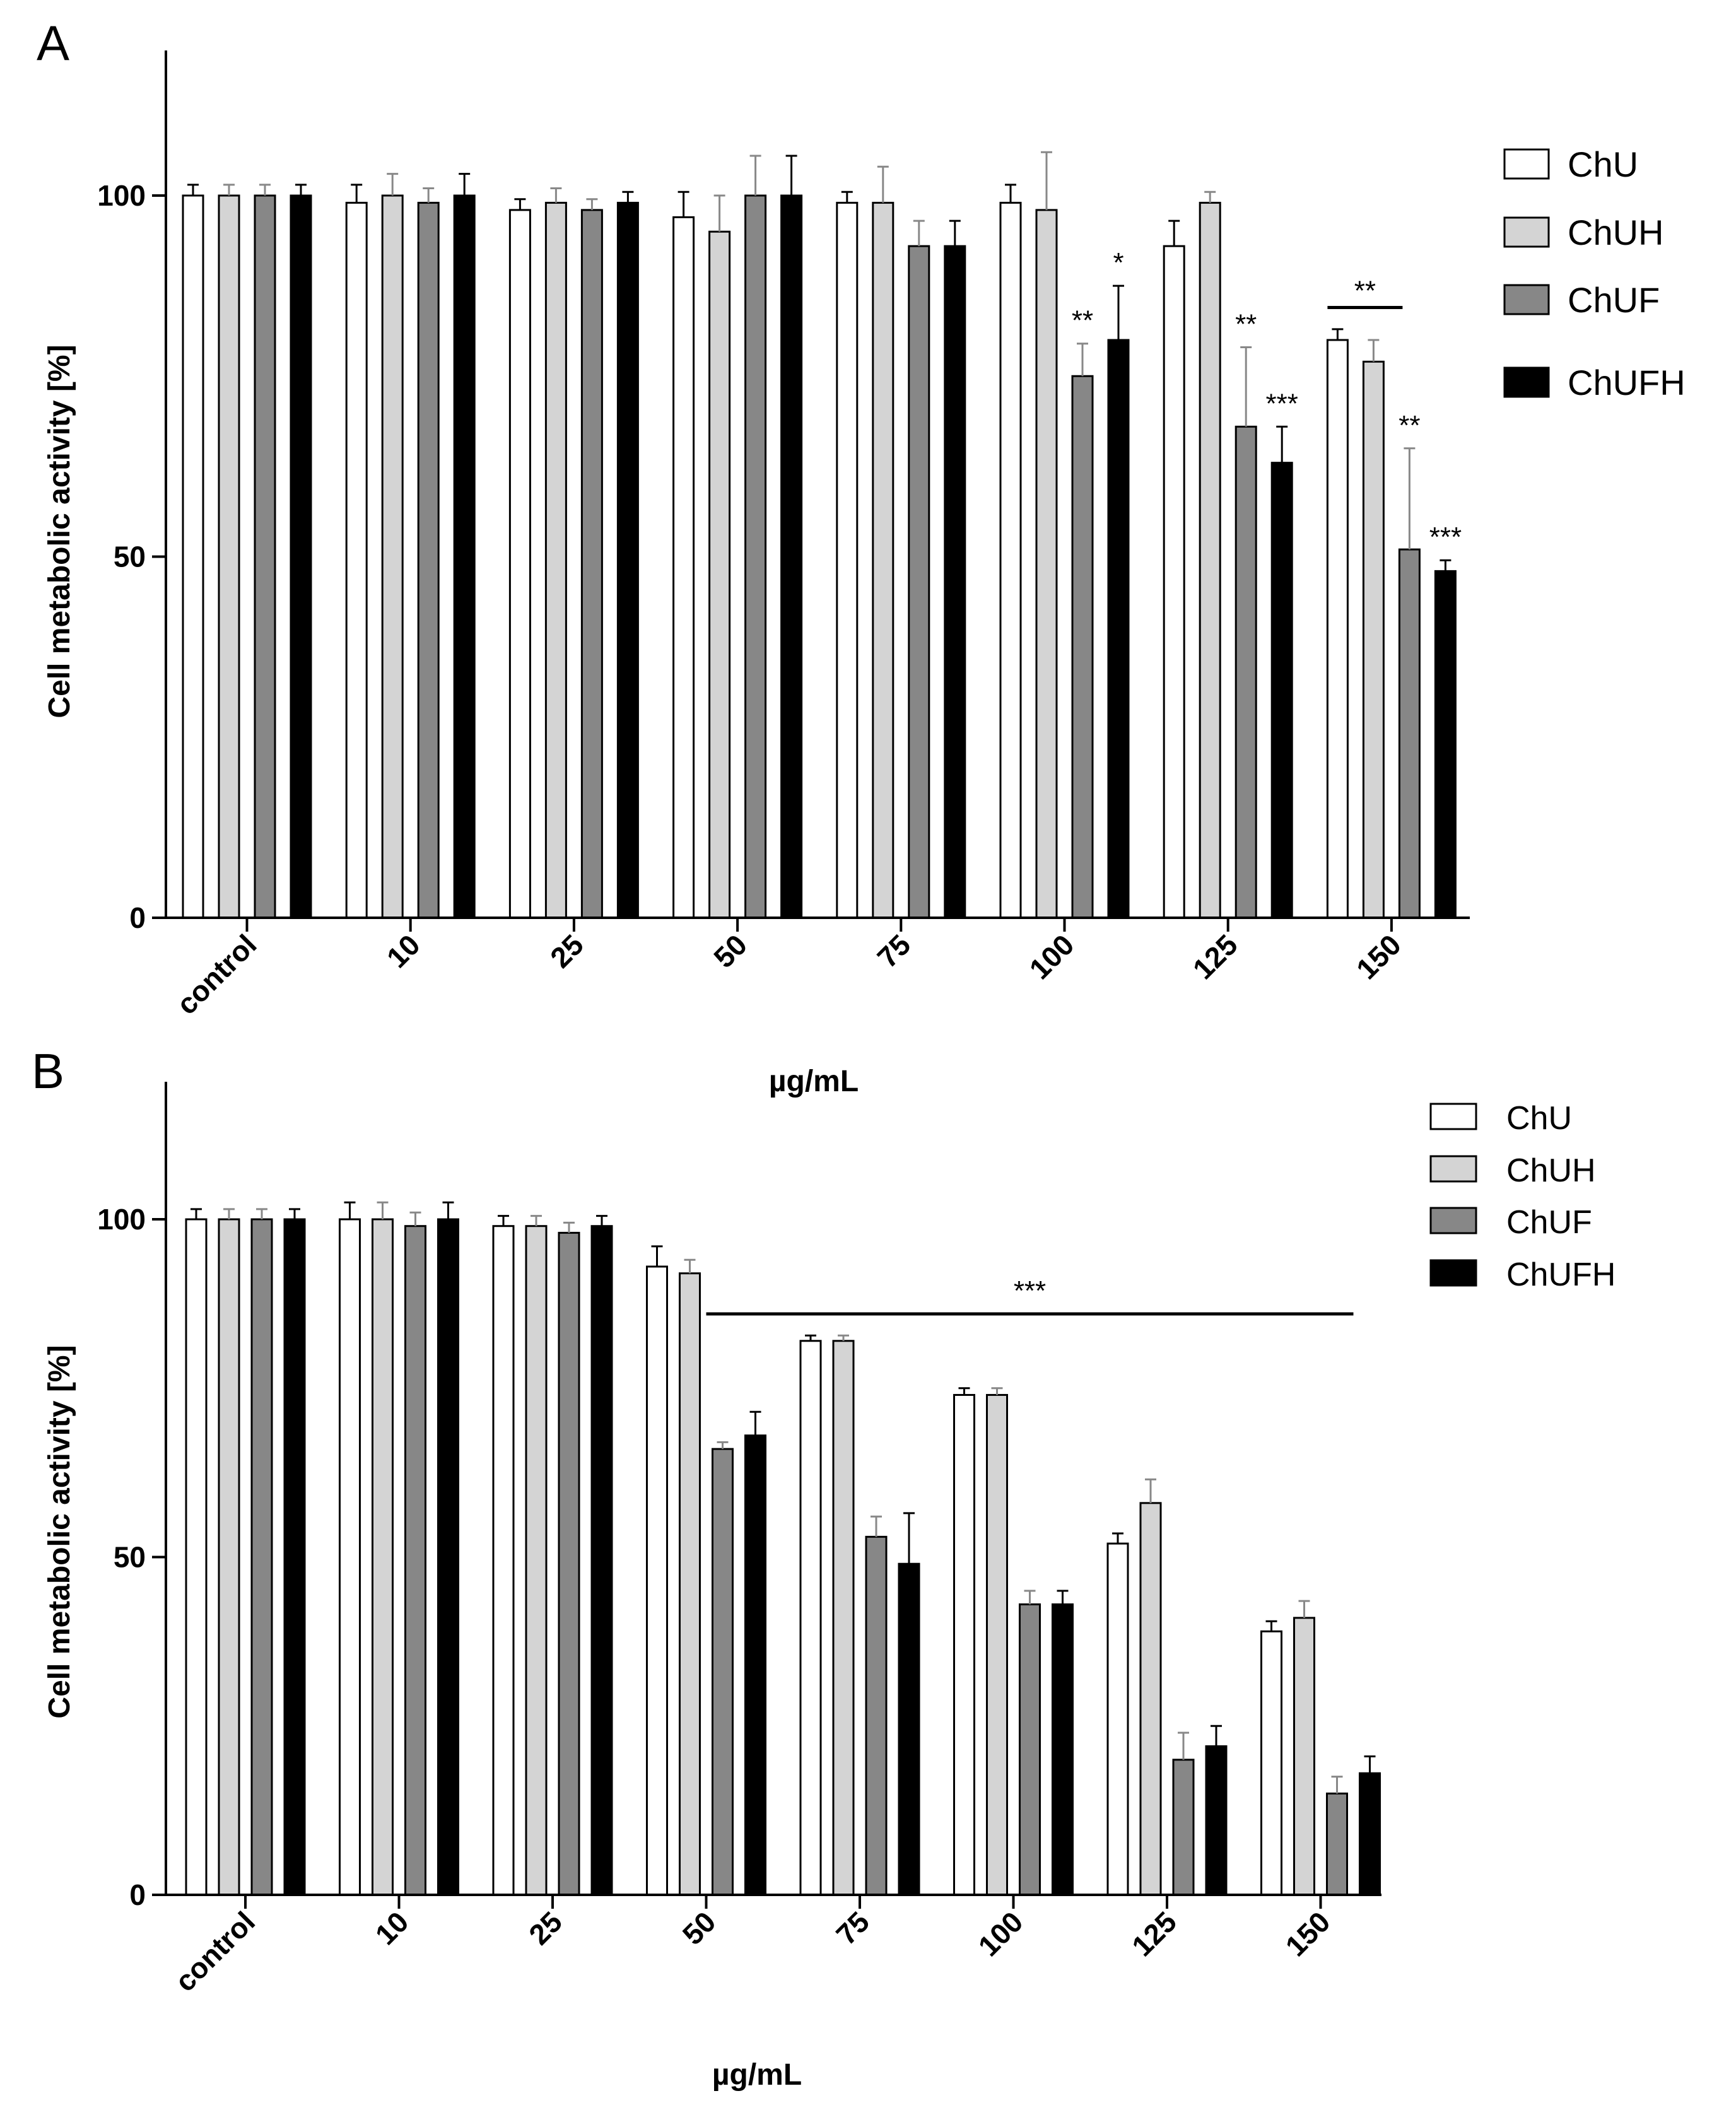 The height and width of the screenshot is (2103, 1736). I want to click on panel-label-a: A, so click(53, 43).